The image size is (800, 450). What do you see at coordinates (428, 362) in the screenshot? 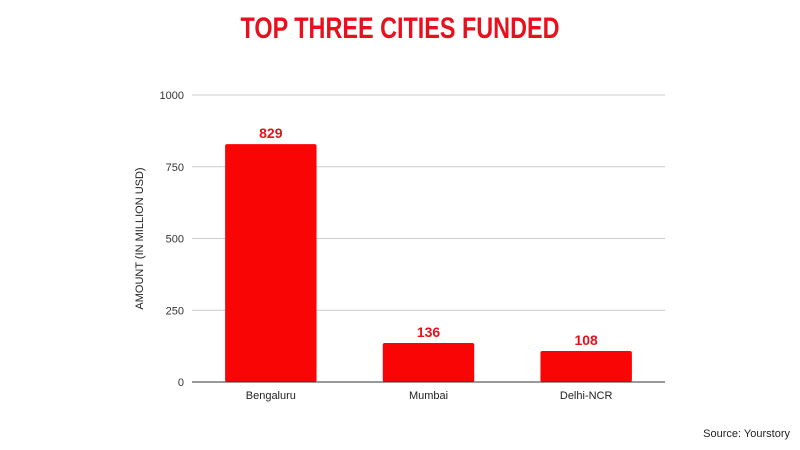
I see `bar-mumbai` at bounding box center [428, 362].